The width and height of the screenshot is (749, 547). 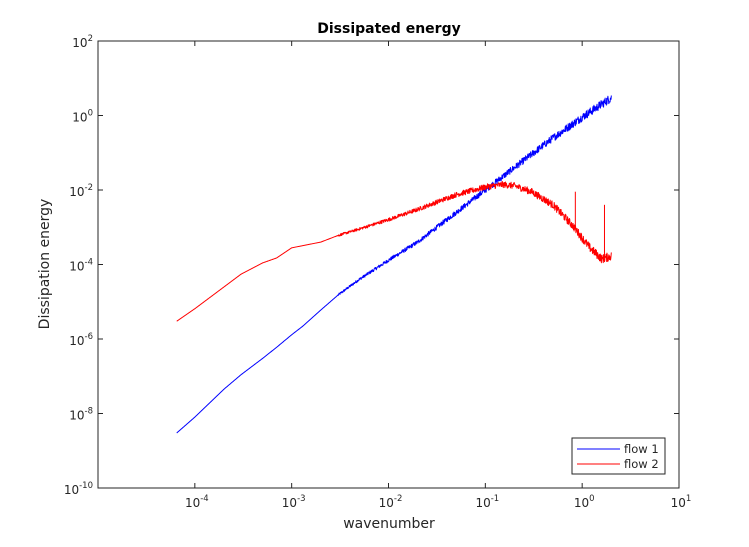 What do you see at coordinates (81, 266) in the screenshot?
I see `y-tick-label: 10⁻⁴` at bounding box center [81, 266].